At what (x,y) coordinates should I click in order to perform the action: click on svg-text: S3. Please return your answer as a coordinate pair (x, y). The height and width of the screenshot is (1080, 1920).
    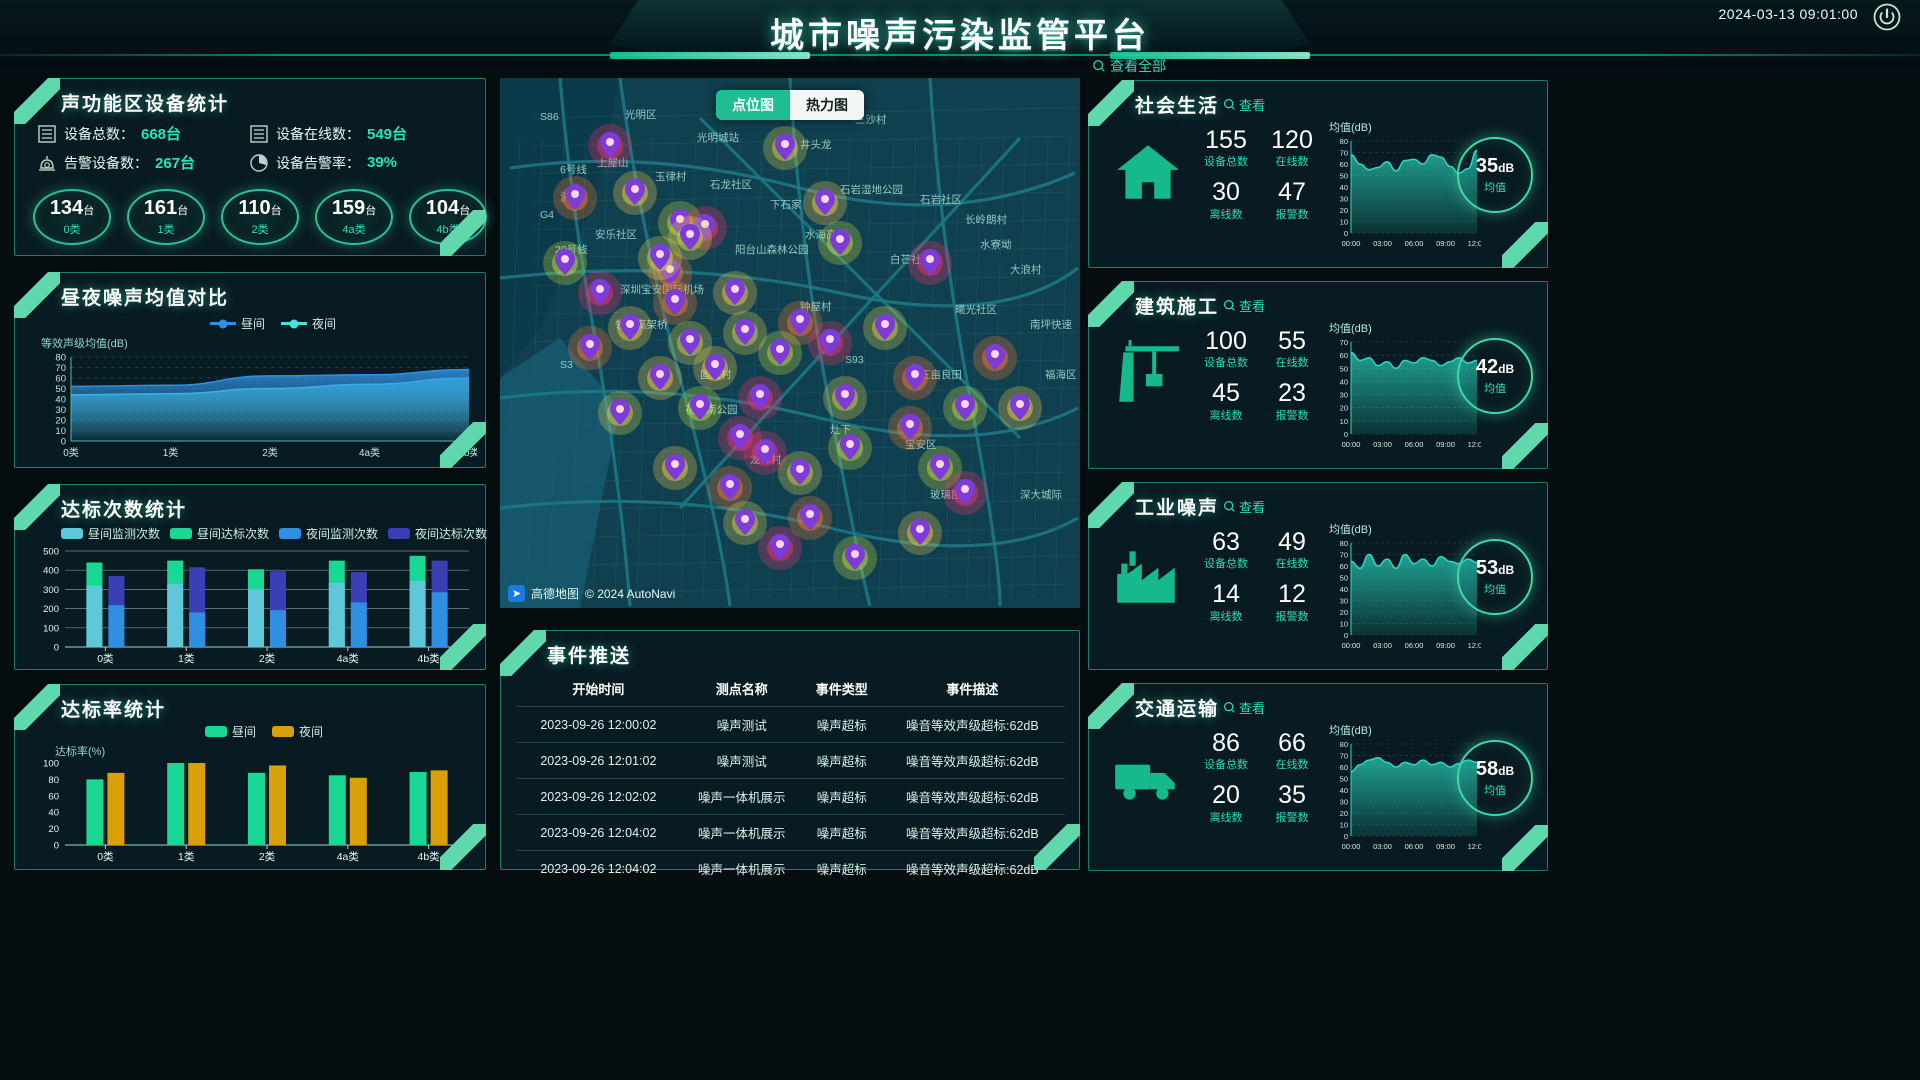
    Looking at the image, I should click on (566, 365).